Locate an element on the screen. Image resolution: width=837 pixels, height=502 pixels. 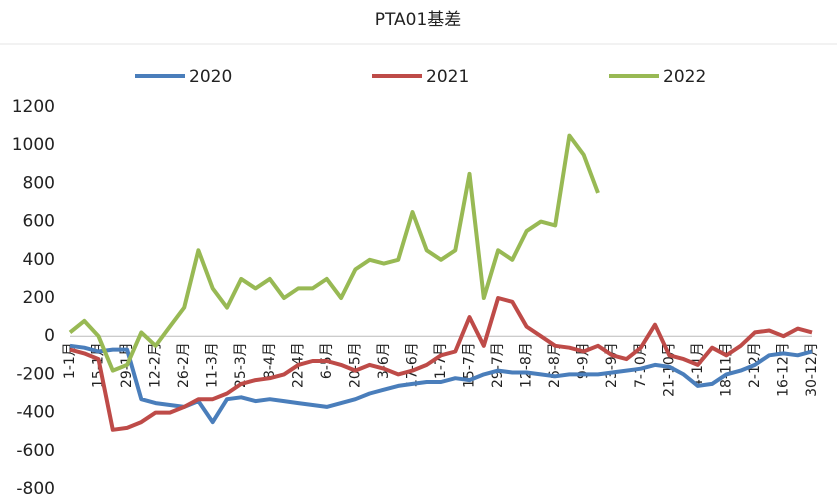
legend-label: 2020 is located at coordinates (210, 77).